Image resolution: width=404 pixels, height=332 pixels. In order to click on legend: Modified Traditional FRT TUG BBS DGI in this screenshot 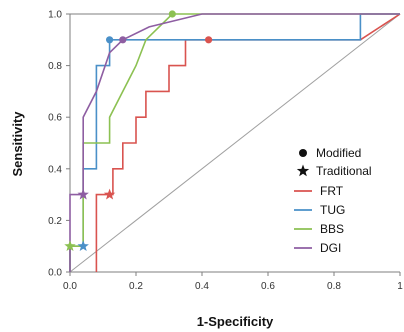, I will do `click(333, 200)`.